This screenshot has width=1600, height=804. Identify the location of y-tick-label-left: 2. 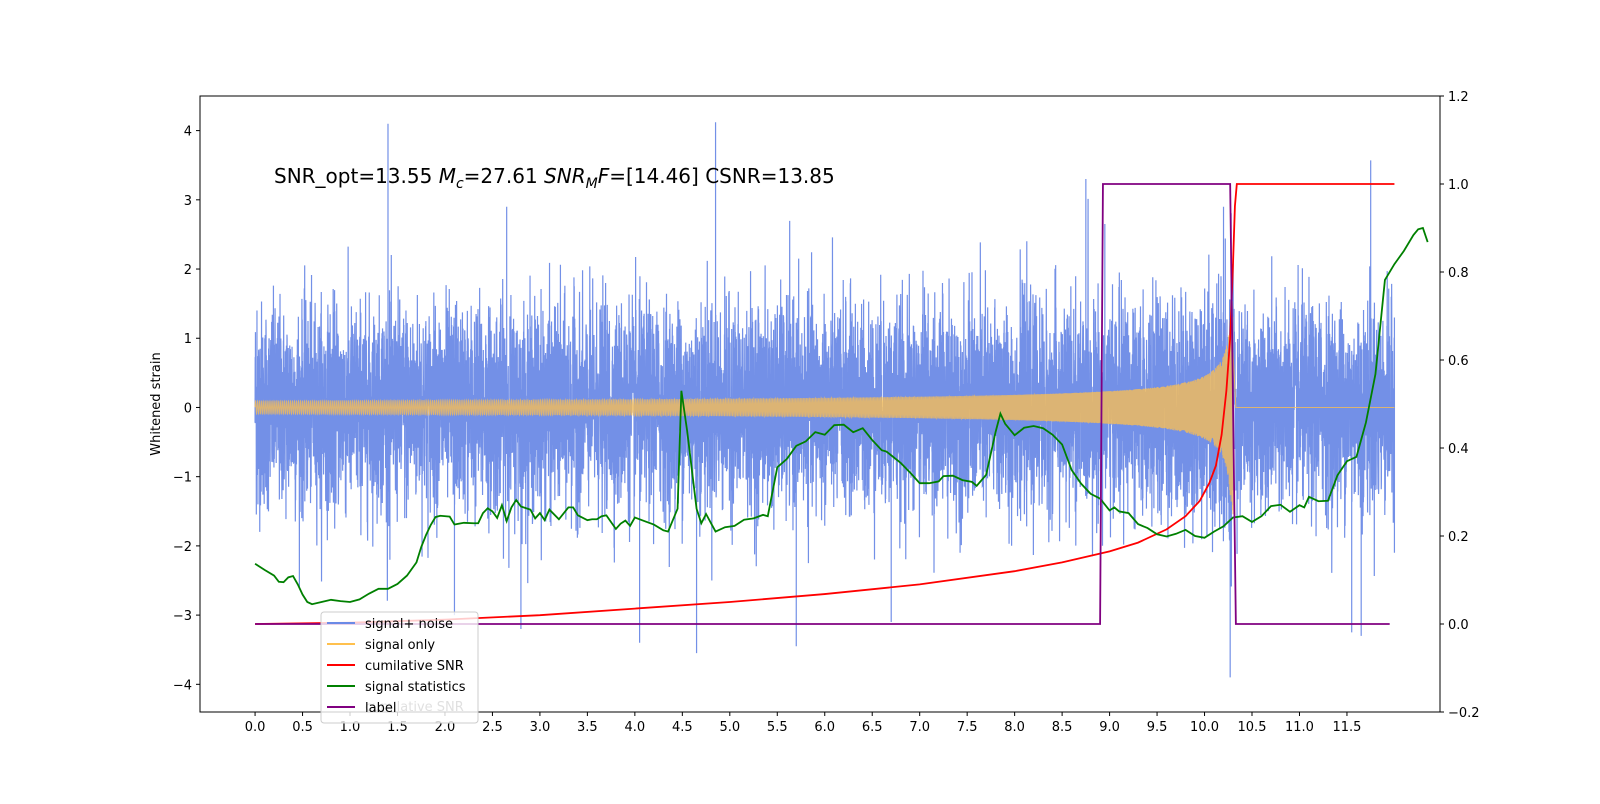
(188, 270).